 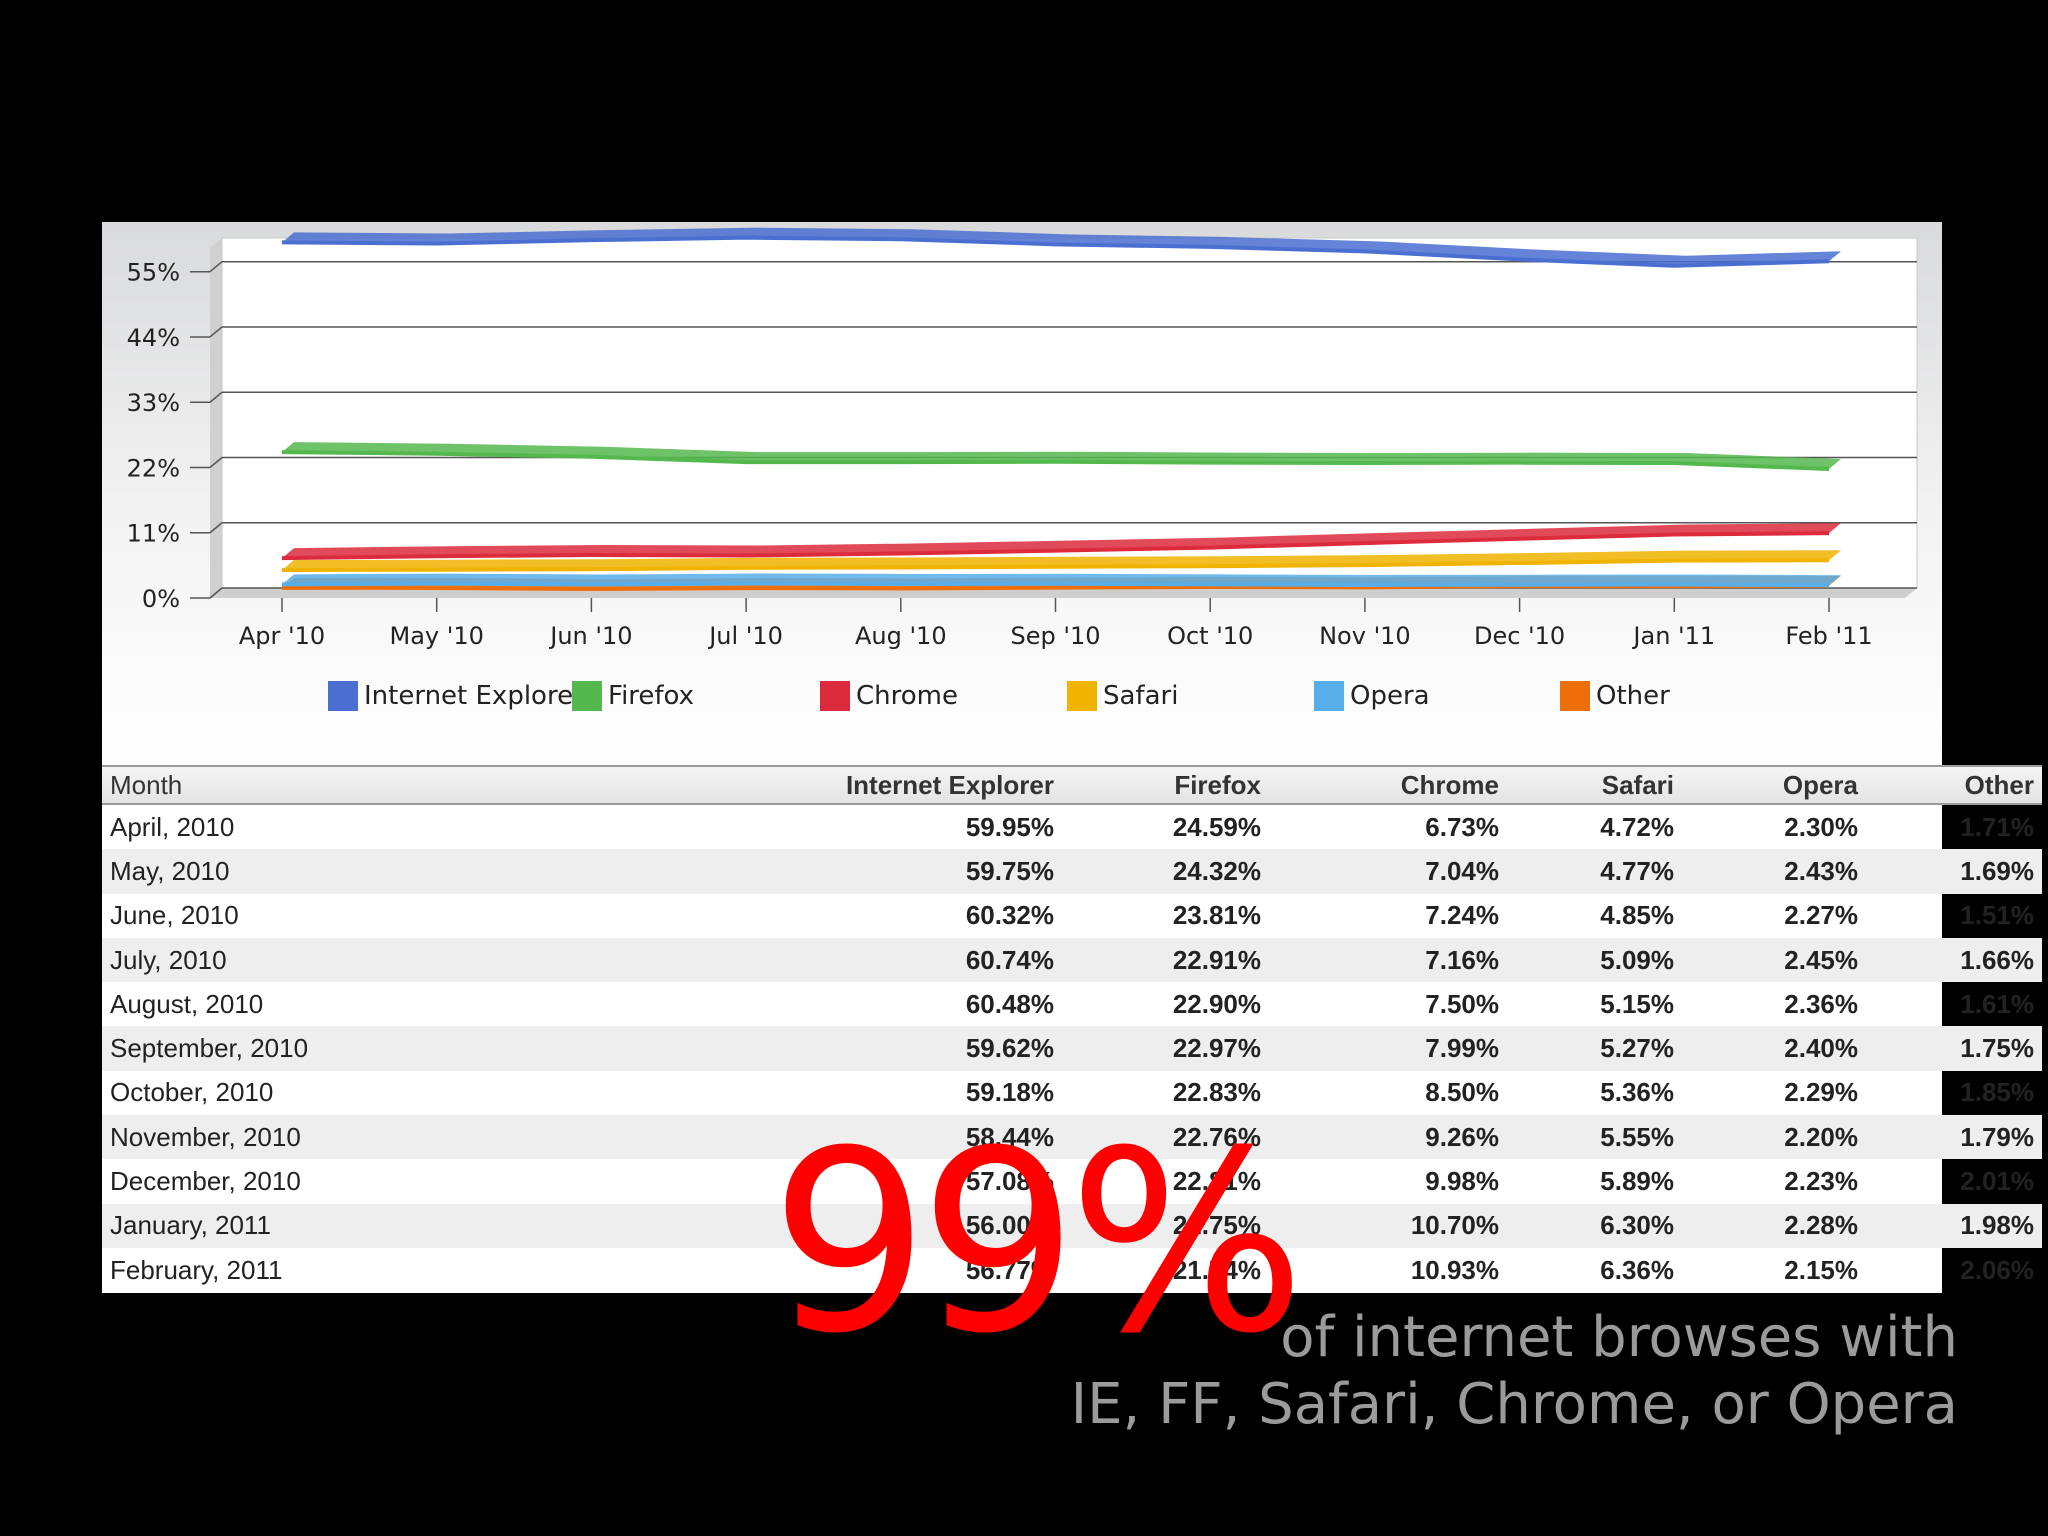 I want to click on x-tick-label: Feb '11, so click(x=1828, y=636).